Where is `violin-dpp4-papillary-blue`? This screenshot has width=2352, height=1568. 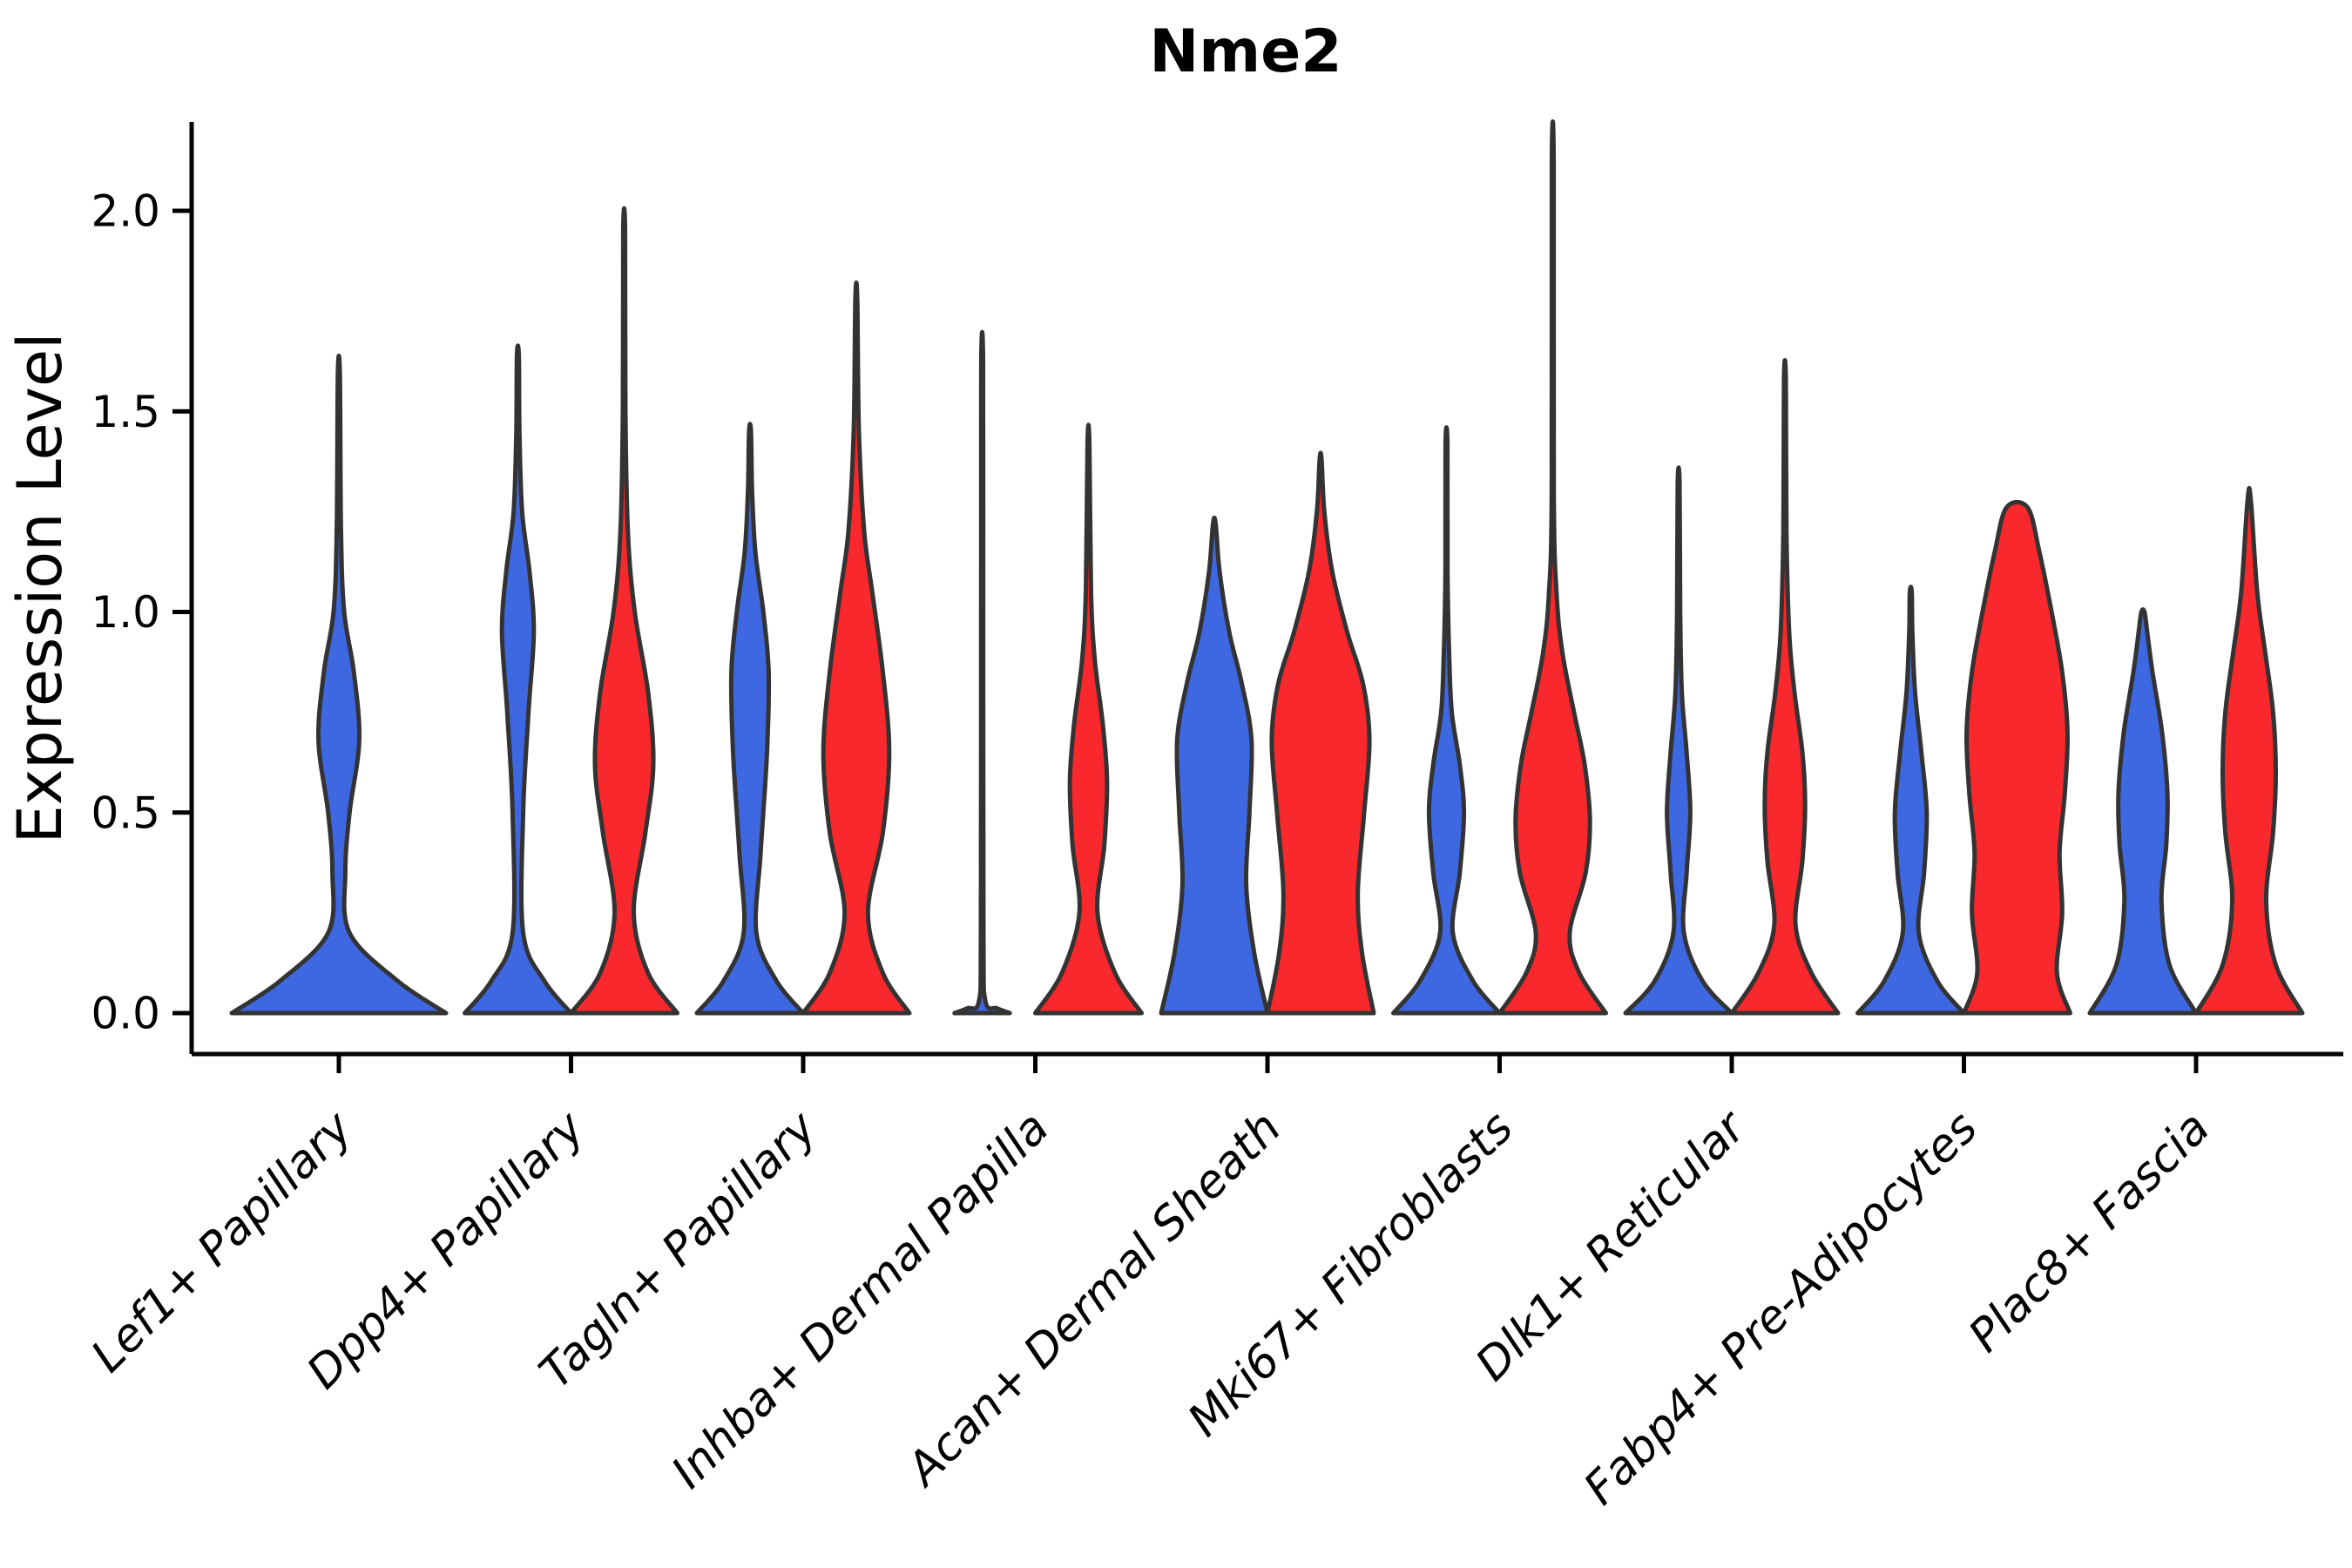 violin-dpp4-papillary-blue is located at coordinates (518, 679).